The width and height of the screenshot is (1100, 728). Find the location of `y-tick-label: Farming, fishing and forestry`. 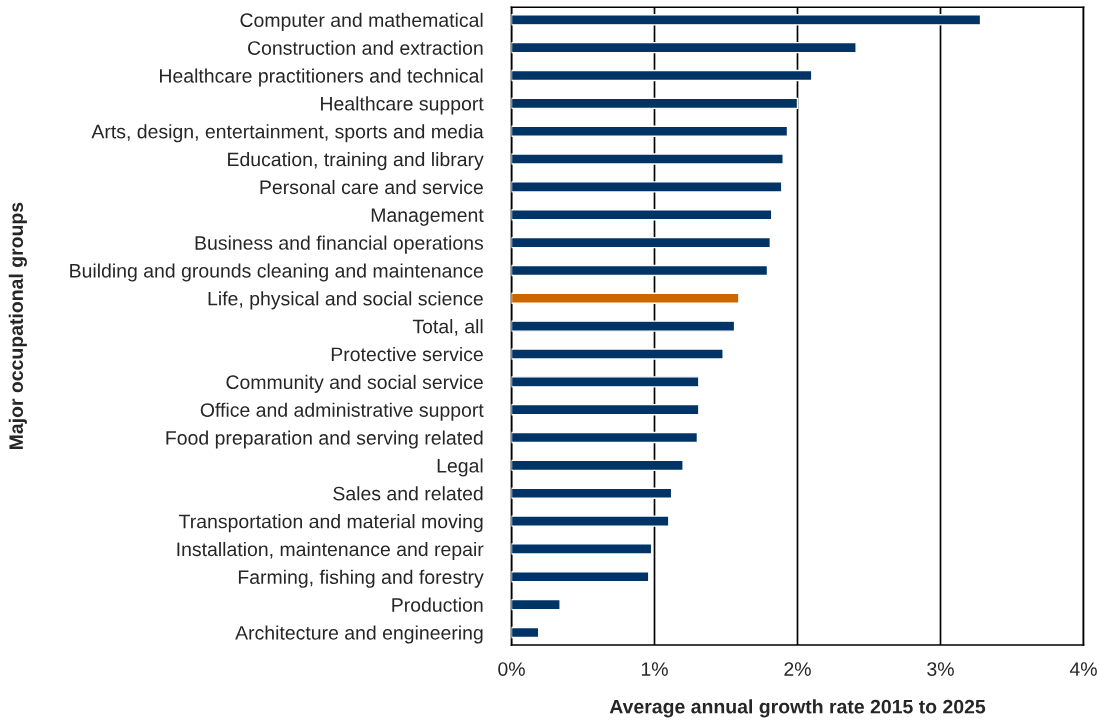

y-tick-label: Farming, fishing and forestry is located at coordinates (361, 578).